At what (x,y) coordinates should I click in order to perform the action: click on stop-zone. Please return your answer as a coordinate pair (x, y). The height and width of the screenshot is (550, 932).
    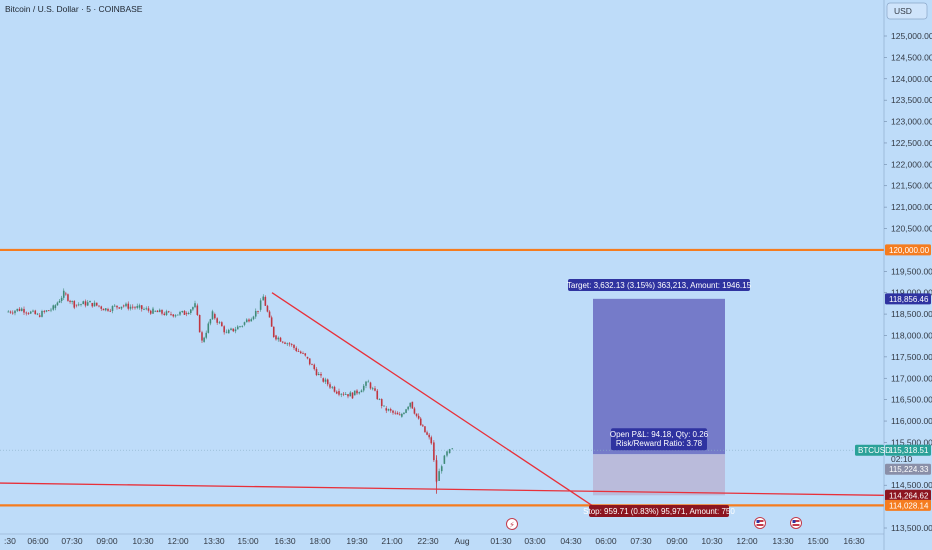
    Looking at the image, I should click on (659, 475).